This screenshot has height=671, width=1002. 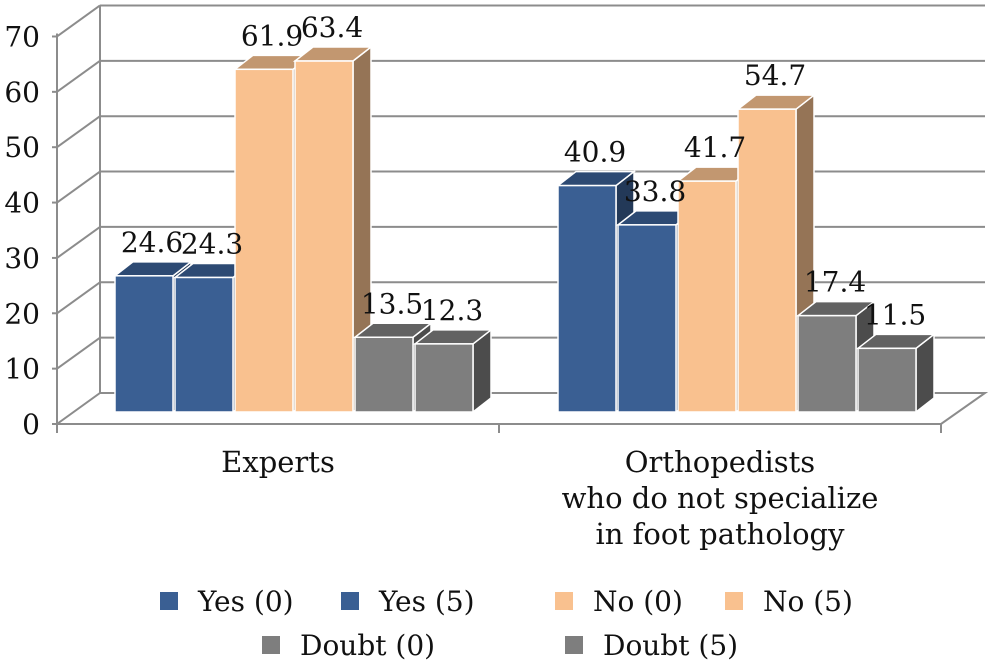 What do you see at coordinates (655, 191) in the screenshot?
I see `data-label: 33.8` at bounding box center [655, 191].